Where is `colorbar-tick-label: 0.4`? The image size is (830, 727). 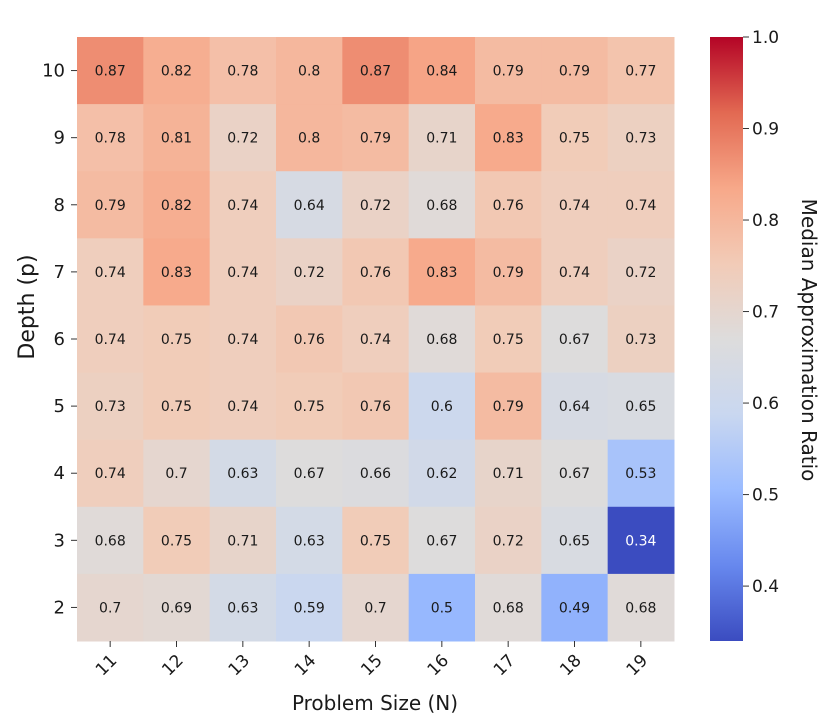
colorbar-tick-label: 0.4 is located at coordinates (765, 587).